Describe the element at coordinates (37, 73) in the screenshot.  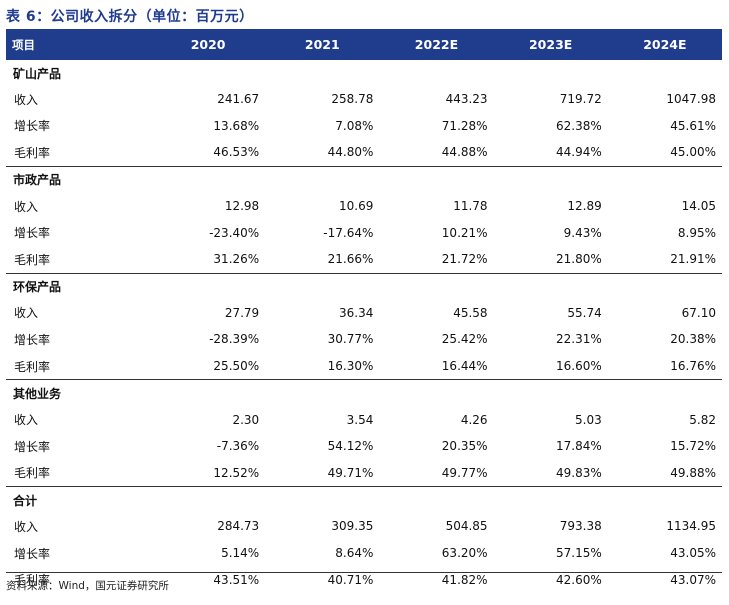
I see `section-title: 矿山产品` at that location.